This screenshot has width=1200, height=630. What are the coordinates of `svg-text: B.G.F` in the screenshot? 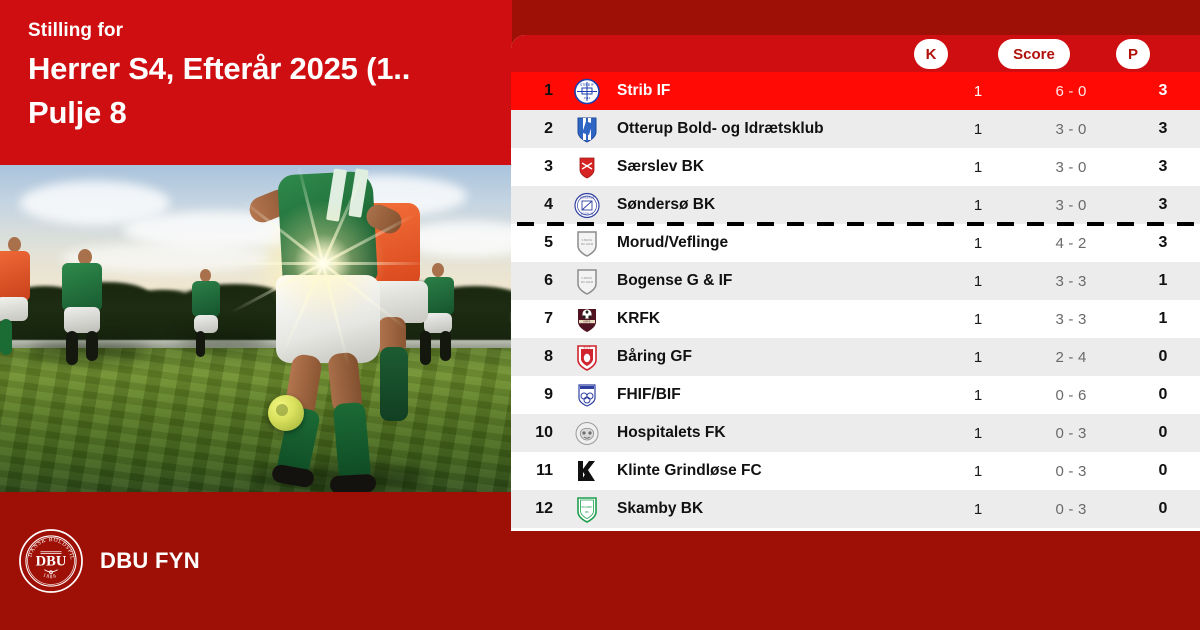 It's located at (587, 347).